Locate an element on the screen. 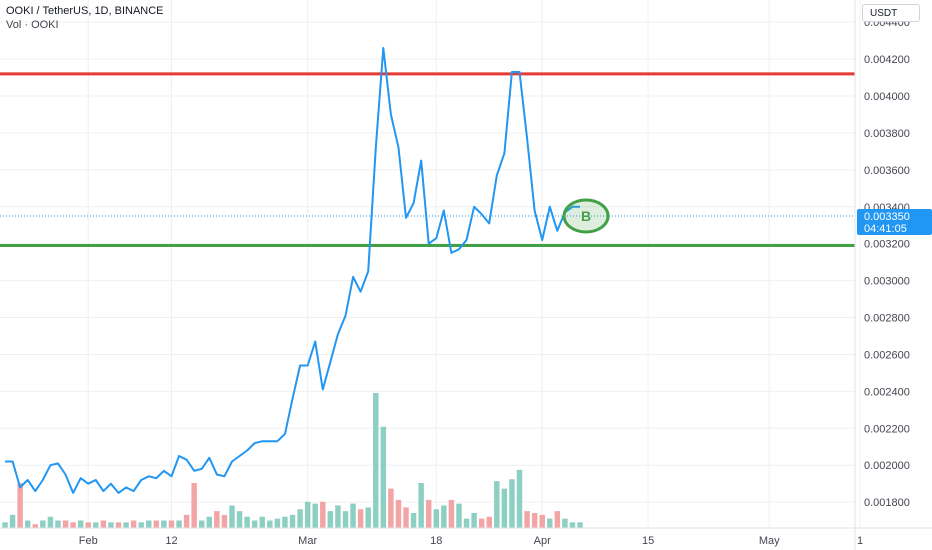 This screenshot has height=550, width=932. annotation-circle is located at coordinates (586, 216).